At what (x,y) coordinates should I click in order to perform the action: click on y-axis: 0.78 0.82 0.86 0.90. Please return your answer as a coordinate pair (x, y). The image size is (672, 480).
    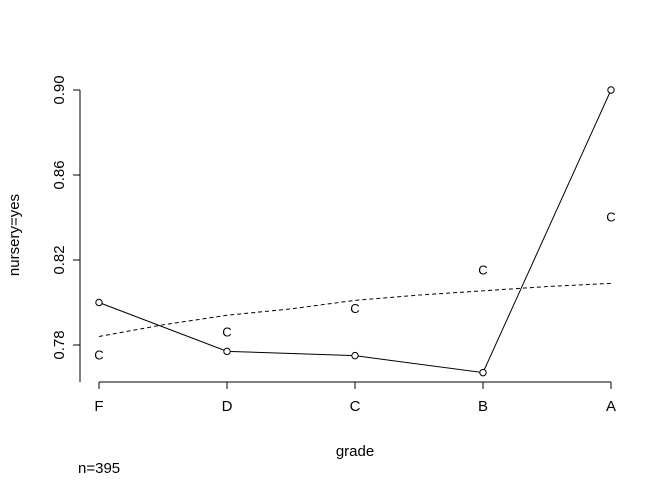
    Looking at the image, I should click on (66, 229).